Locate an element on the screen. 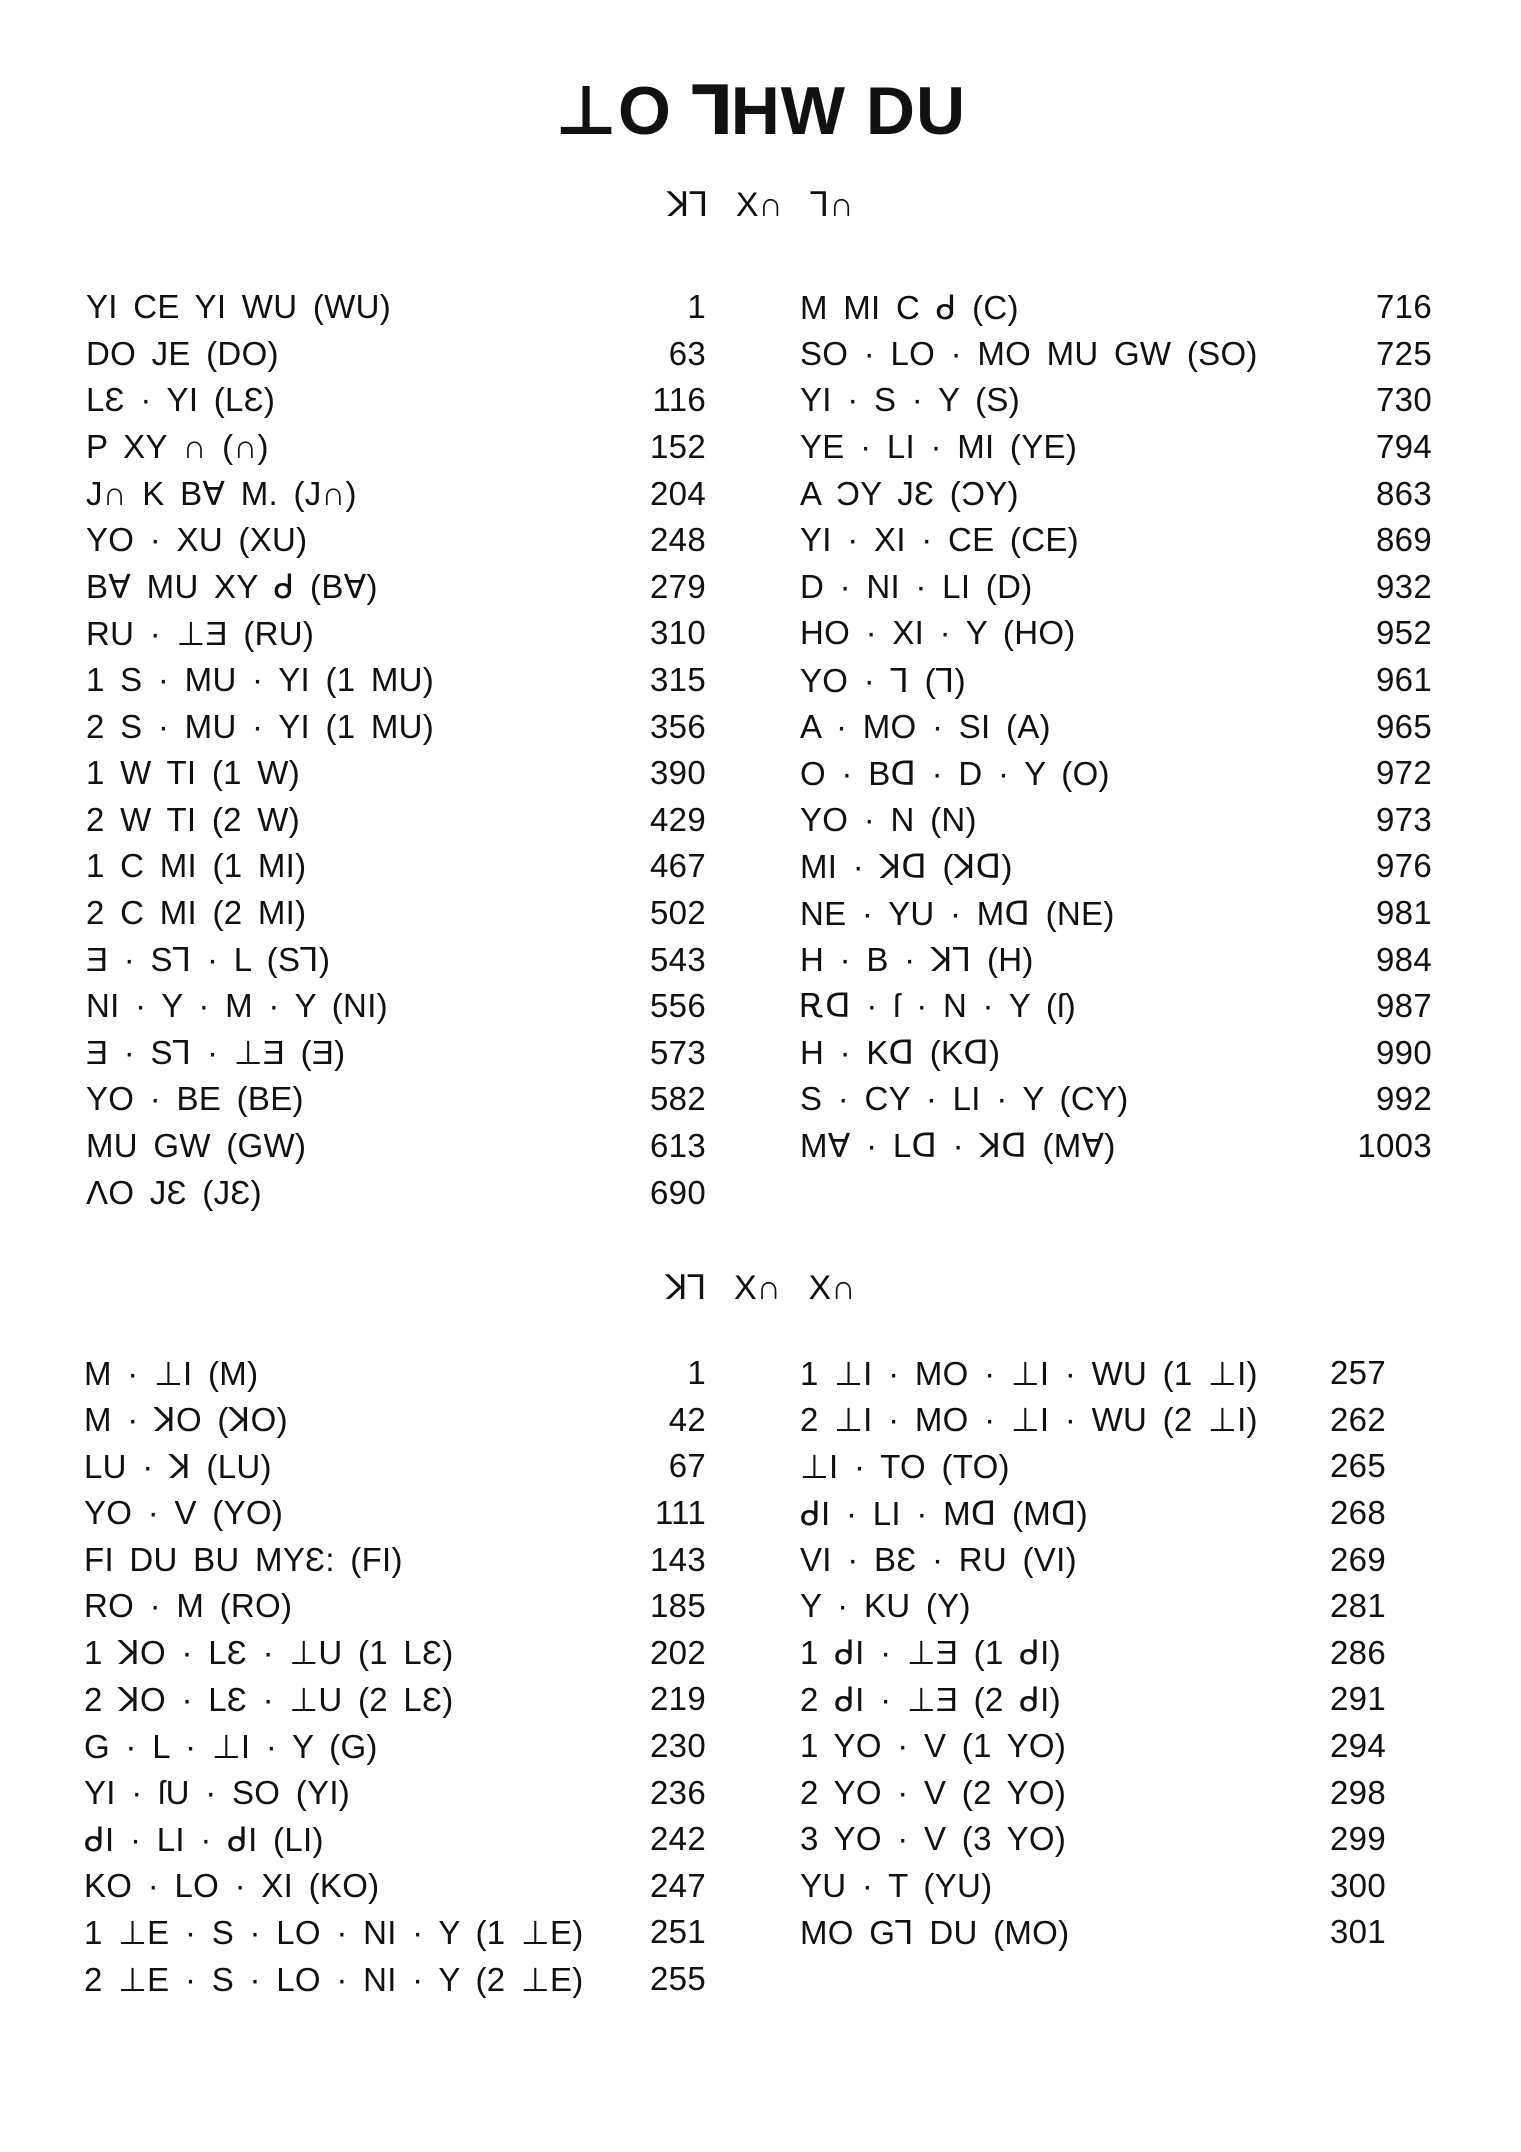 This screenshot has height=2152, width=1521. entry-page-number: 281 is located at coordinates (1358, 1606).